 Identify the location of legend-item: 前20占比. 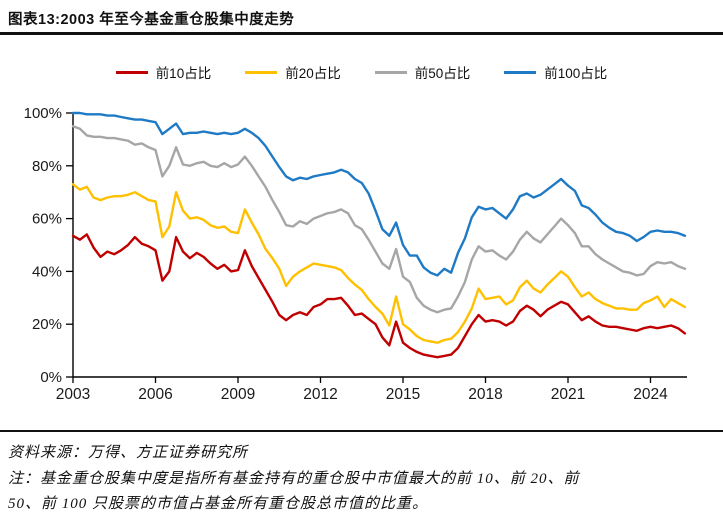
(293, 72).